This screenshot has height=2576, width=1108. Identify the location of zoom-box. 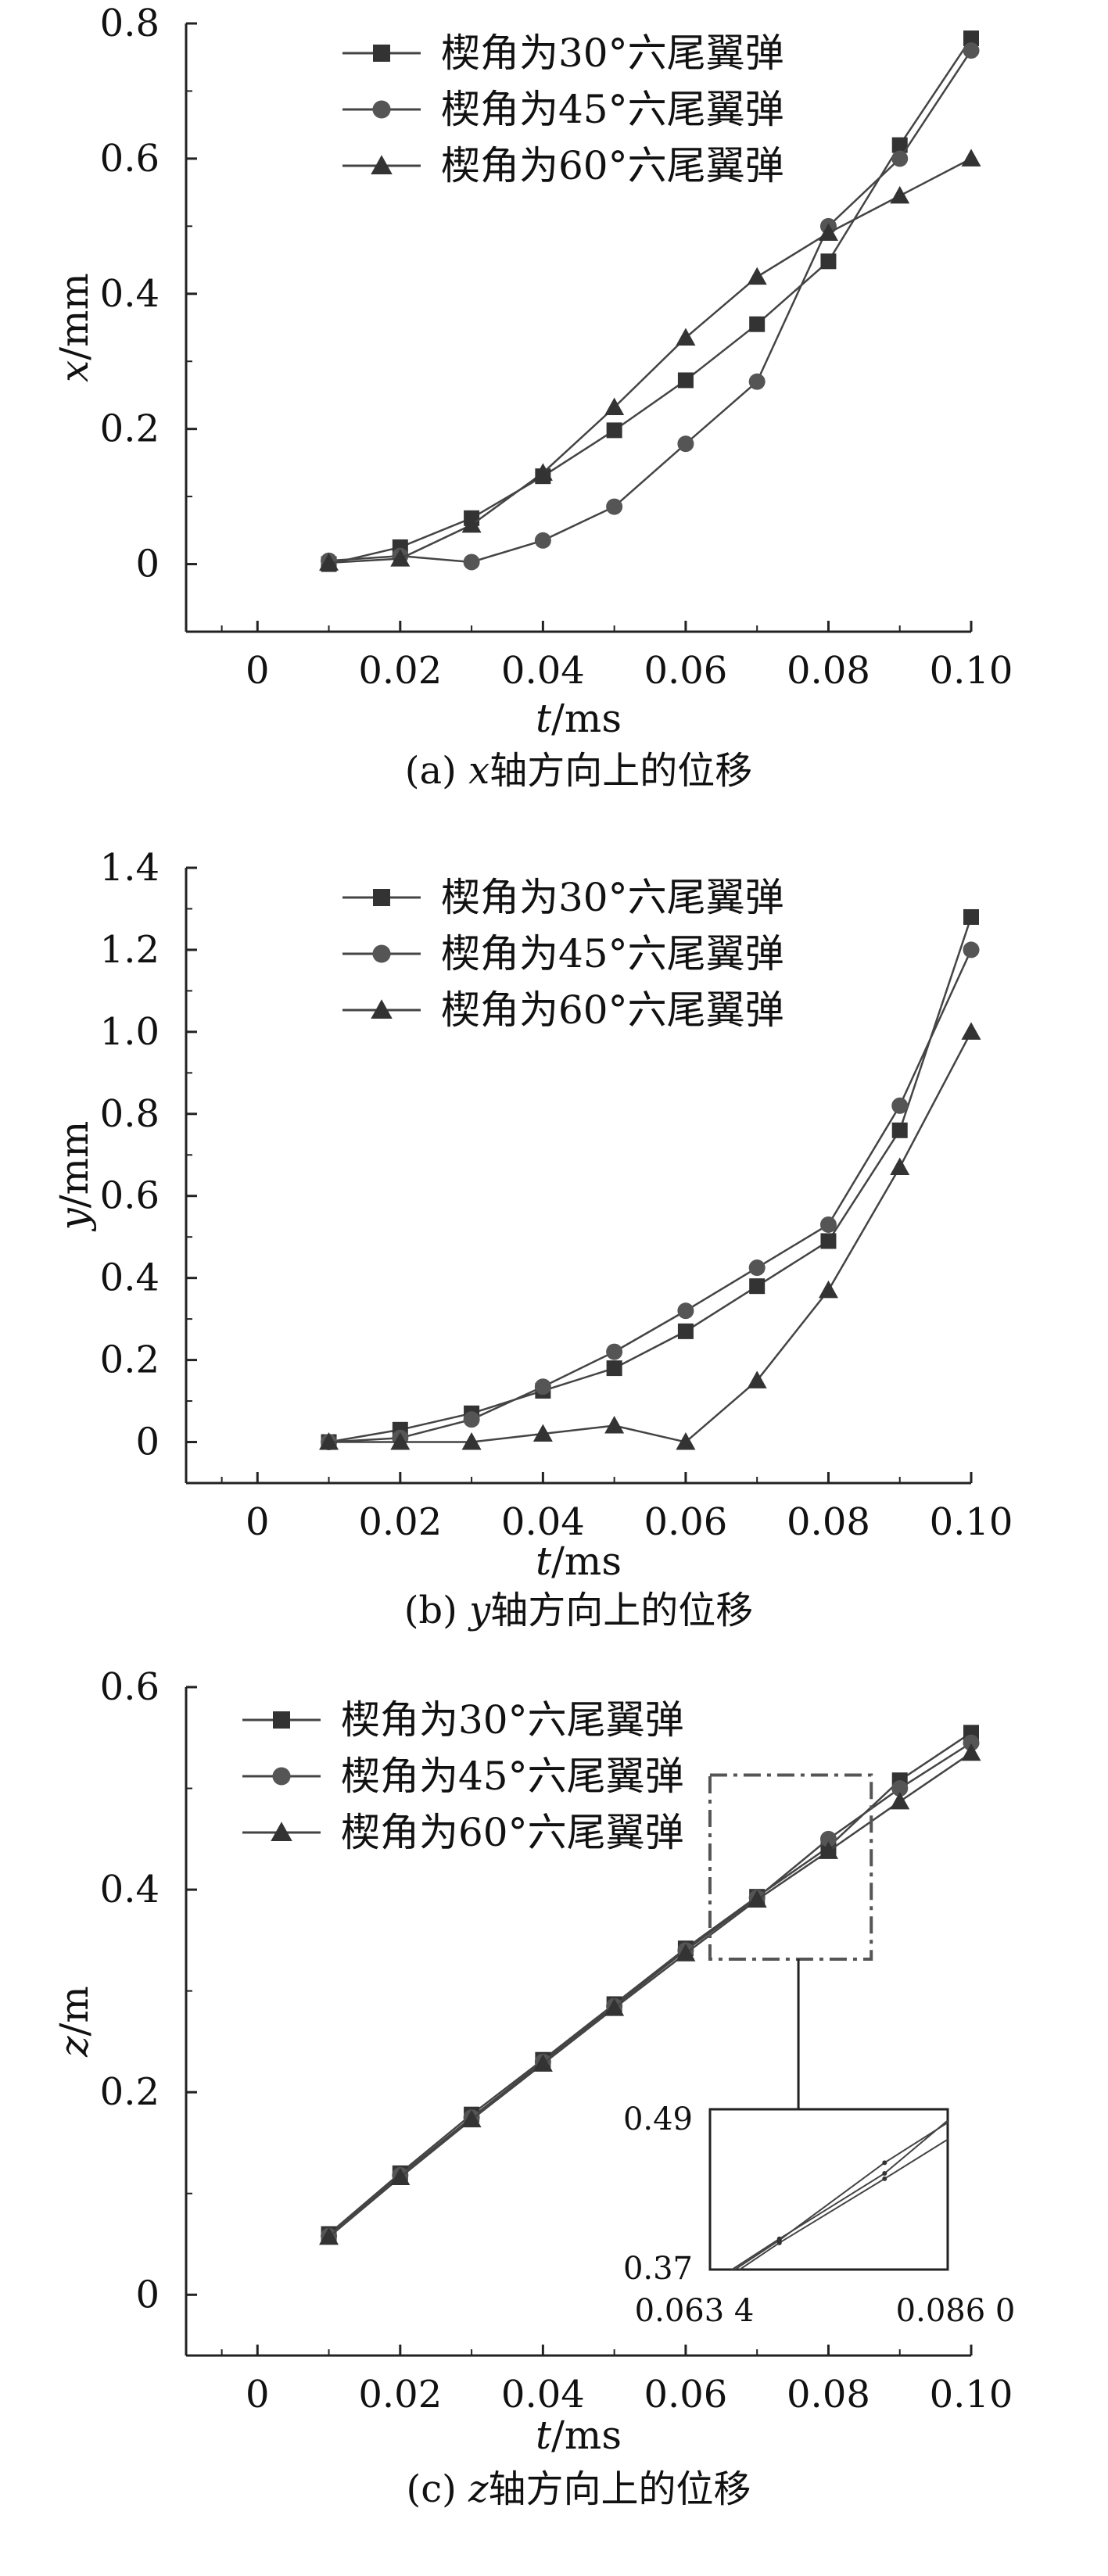
(790, 1867).